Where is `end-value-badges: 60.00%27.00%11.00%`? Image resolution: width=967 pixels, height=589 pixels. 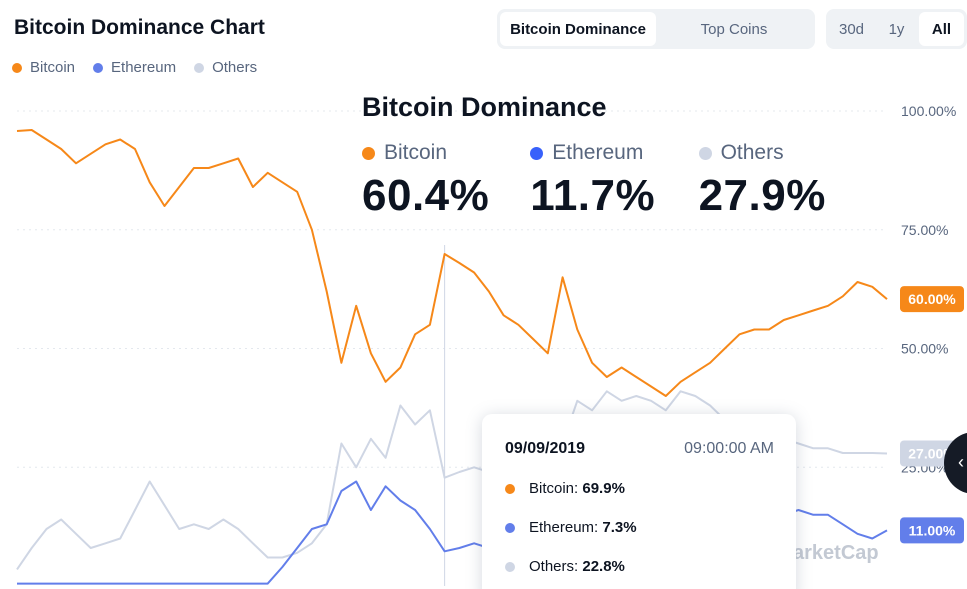
end-value-badges: 60.00%27.00%11.00% is located at coordinates (932, 415).